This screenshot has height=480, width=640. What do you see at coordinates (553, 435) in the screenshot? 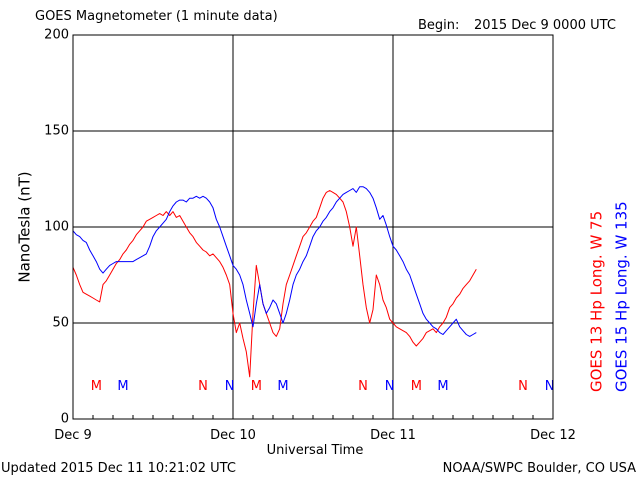
I see `x-tick-label: Dec 12` at bounding box center [553, 435].